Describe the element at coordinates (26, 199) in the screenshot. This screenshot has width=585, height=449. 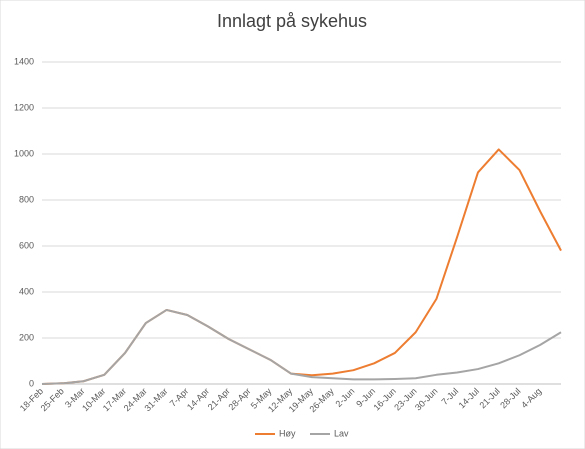
I see `y-tick-label: 800` at that location.